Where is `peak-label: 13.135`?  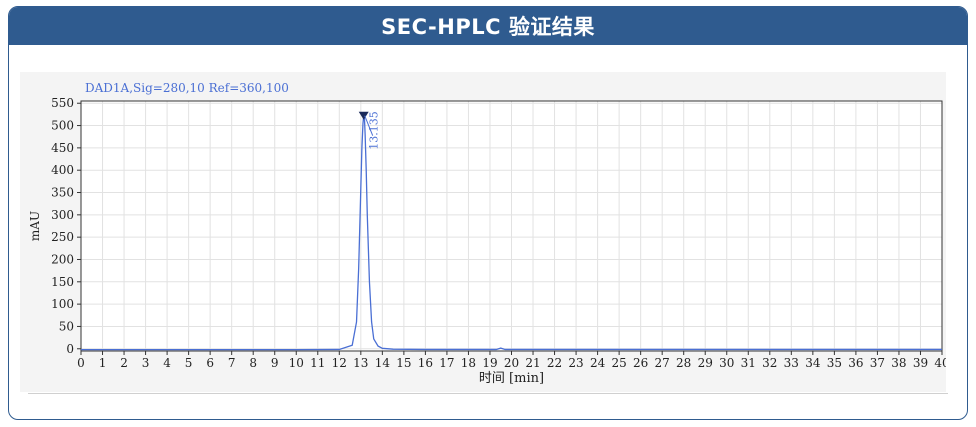 peak-label: 13.135 is located at coordinates (374, 130).